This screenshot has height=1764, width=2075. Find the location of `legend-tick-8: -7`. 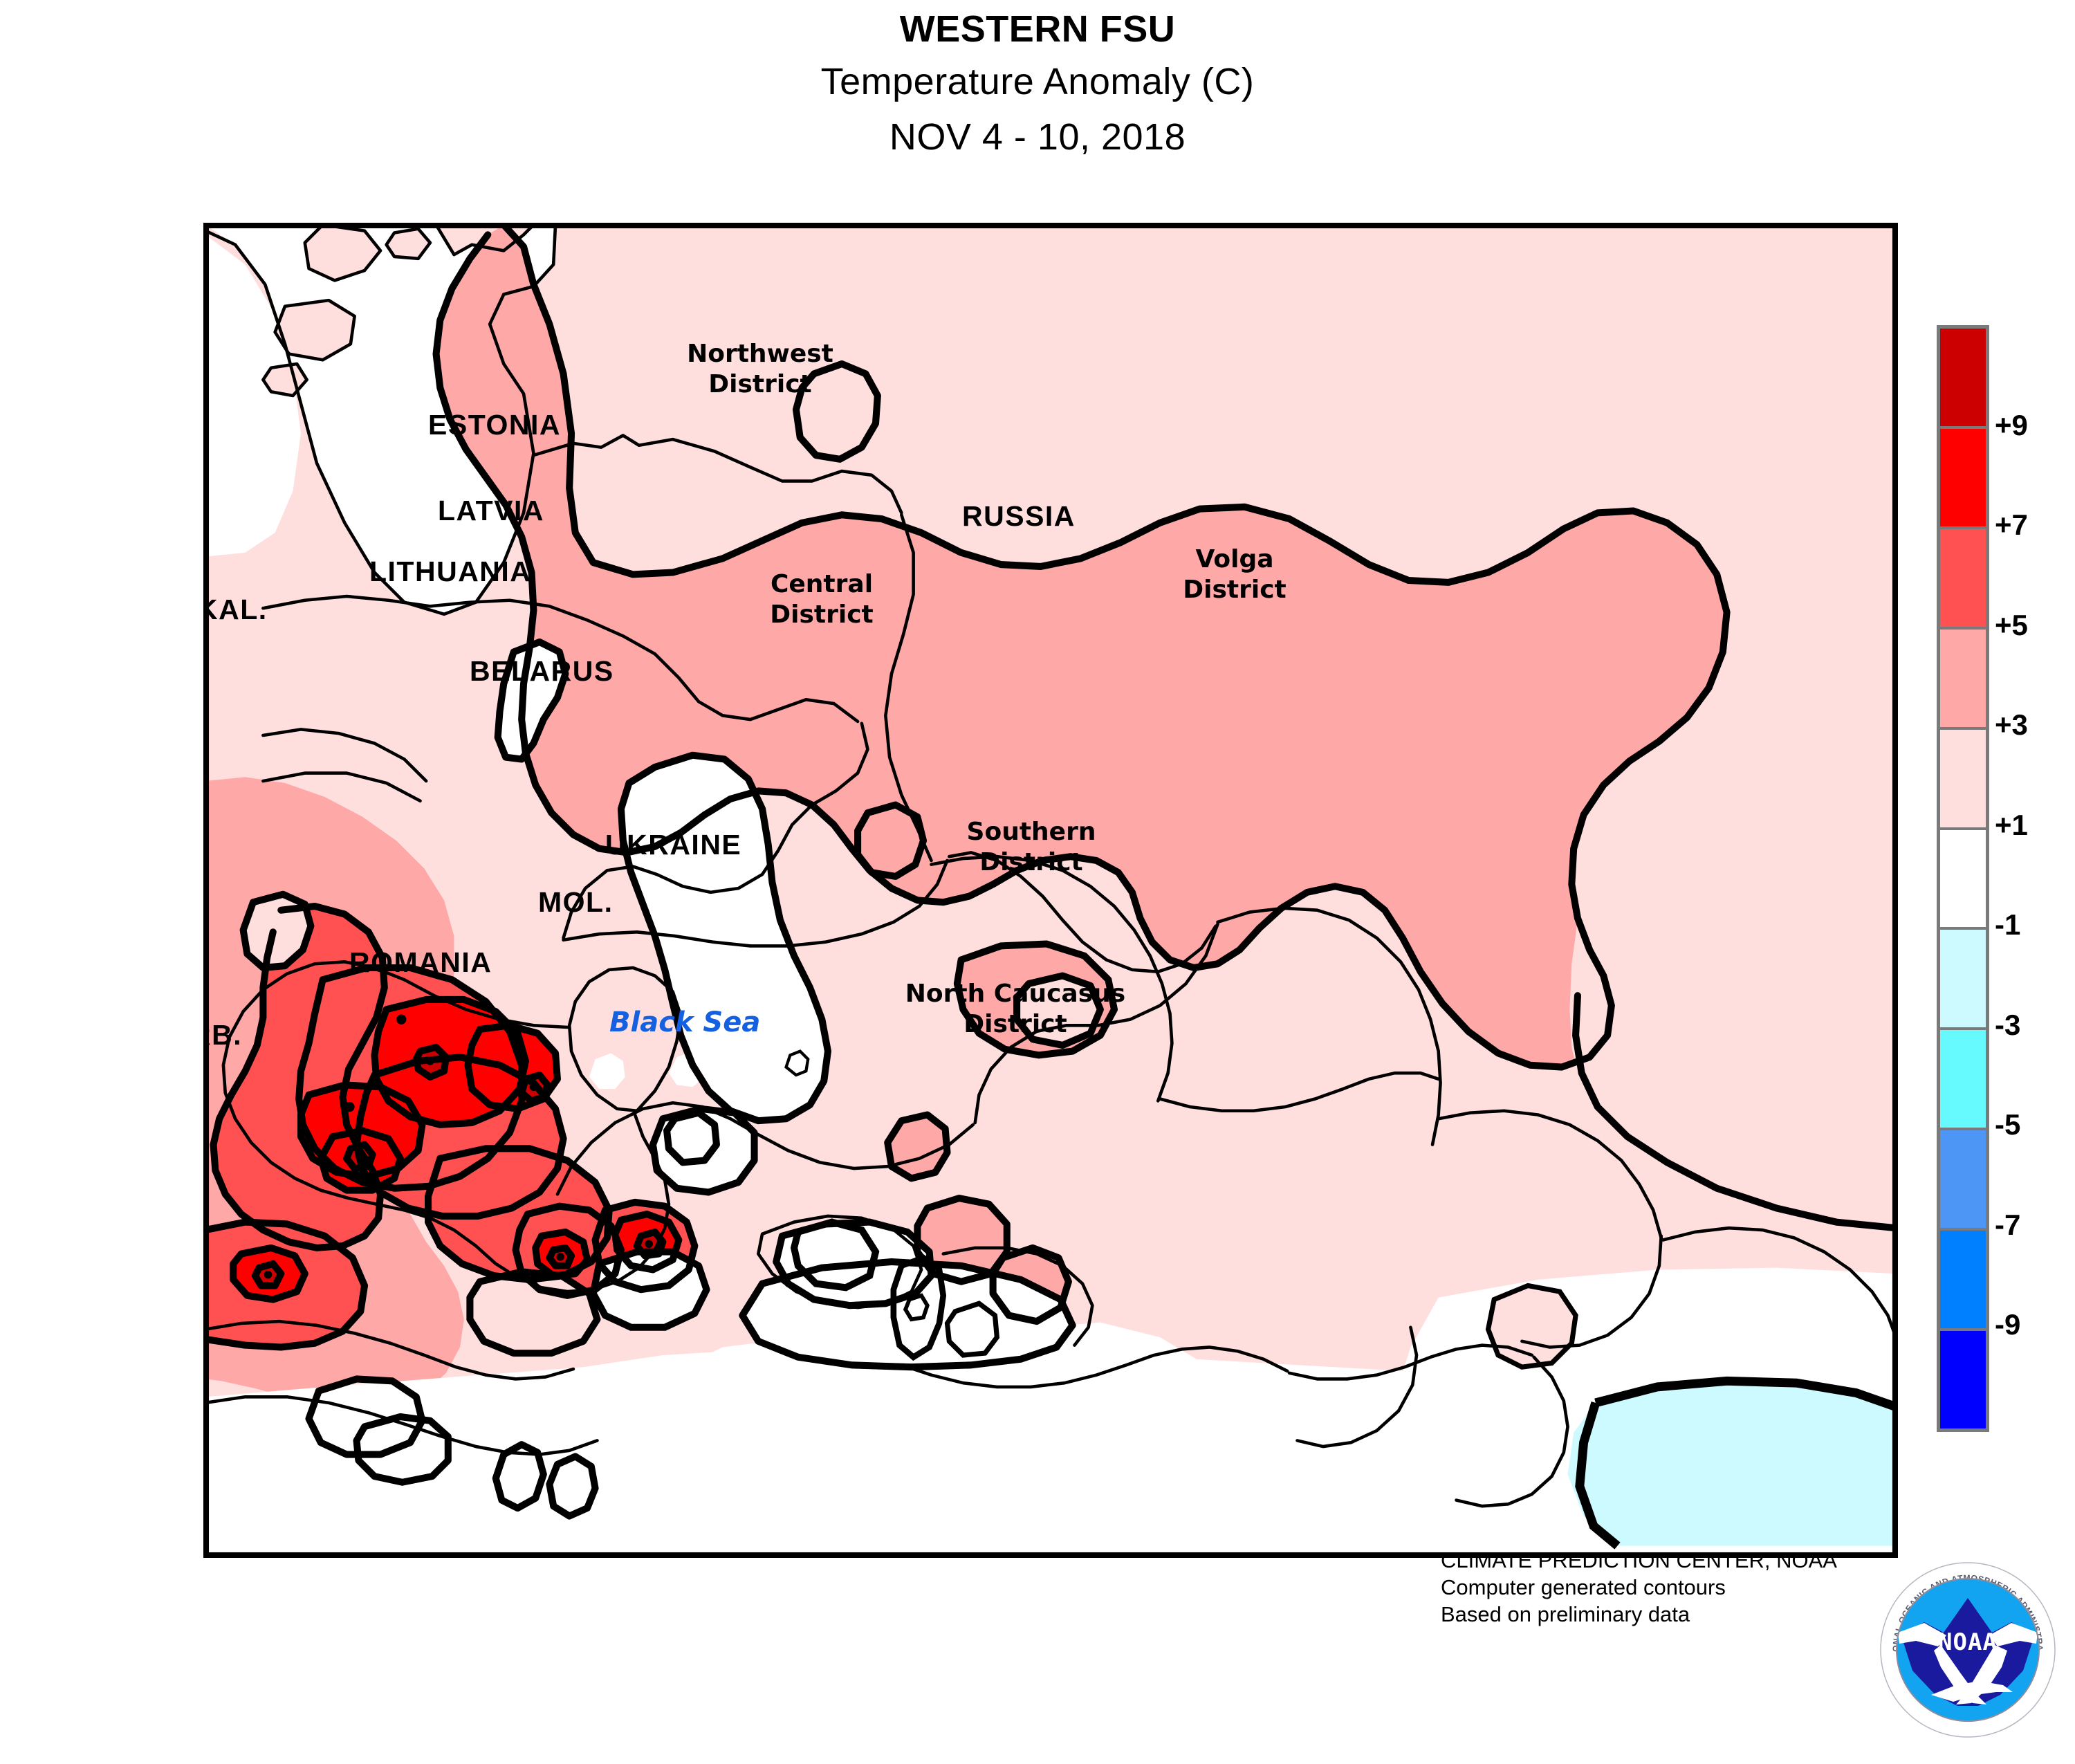

legend-tick-8: -7 is located at coordinates (2008, 1224).